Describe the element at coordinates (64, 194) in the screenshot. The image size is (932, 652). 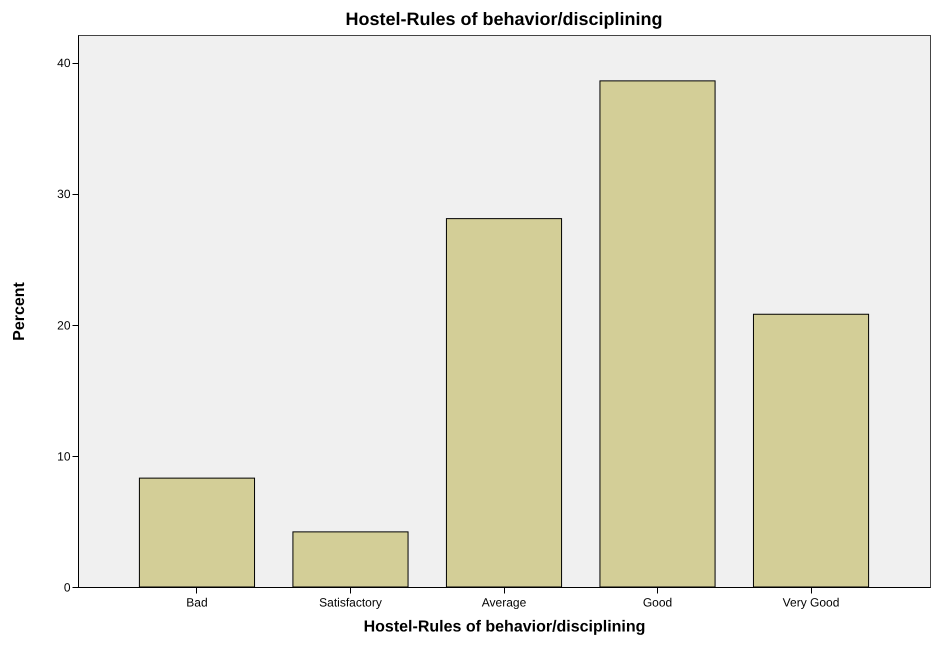
I see `y-tick-label: 30` at that location.